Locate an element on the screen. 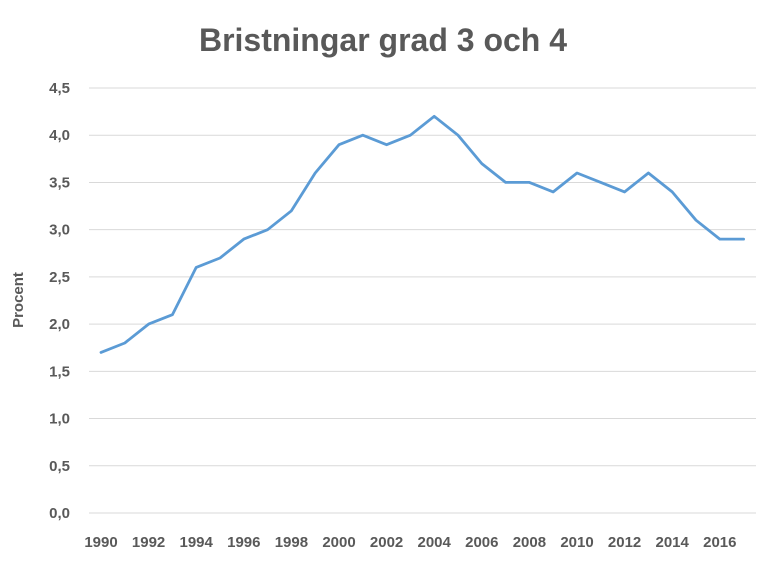  x-tick-label: 2008 is located at coordinates (529, 542).